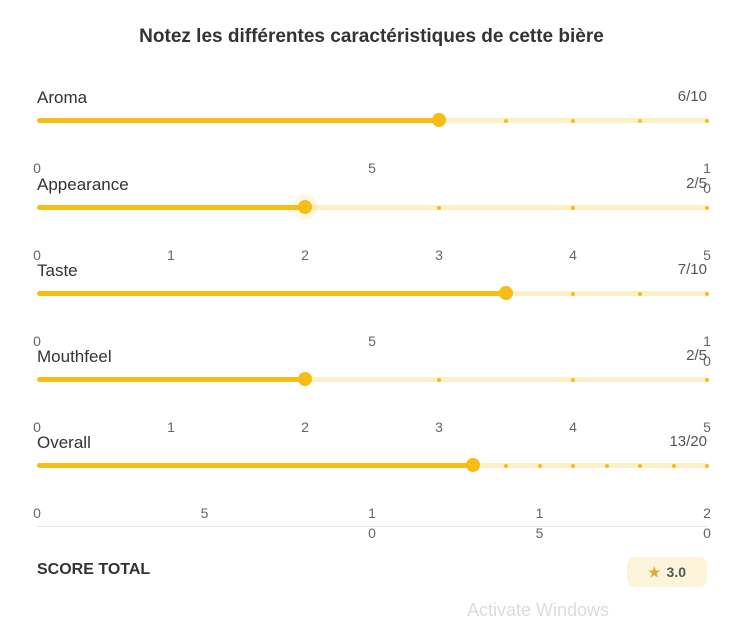 Image resolution: width=735 pixels, height=621 pixels. Describe the element at coordinates (57, 270) in the screenshot. I see `slider-label: Taste` at that location.